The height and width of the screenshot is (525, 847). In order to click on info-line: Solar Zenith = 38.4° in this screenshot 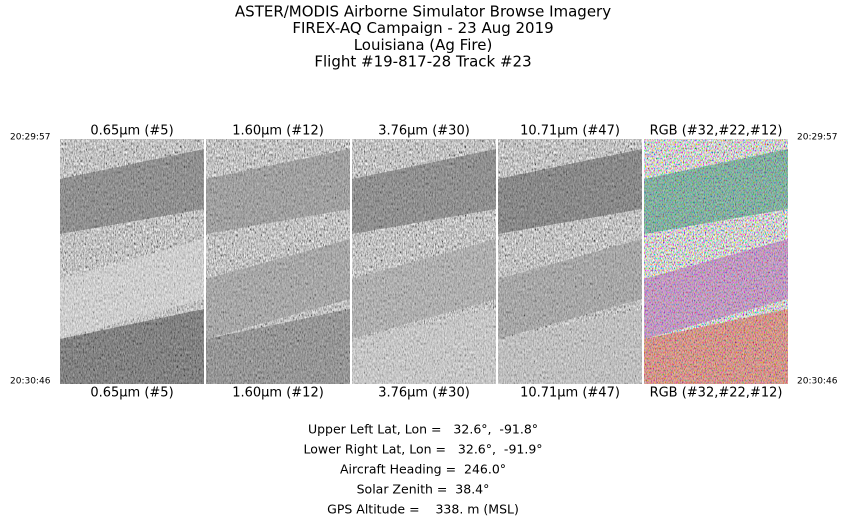, I will do `click(423, 489)`.